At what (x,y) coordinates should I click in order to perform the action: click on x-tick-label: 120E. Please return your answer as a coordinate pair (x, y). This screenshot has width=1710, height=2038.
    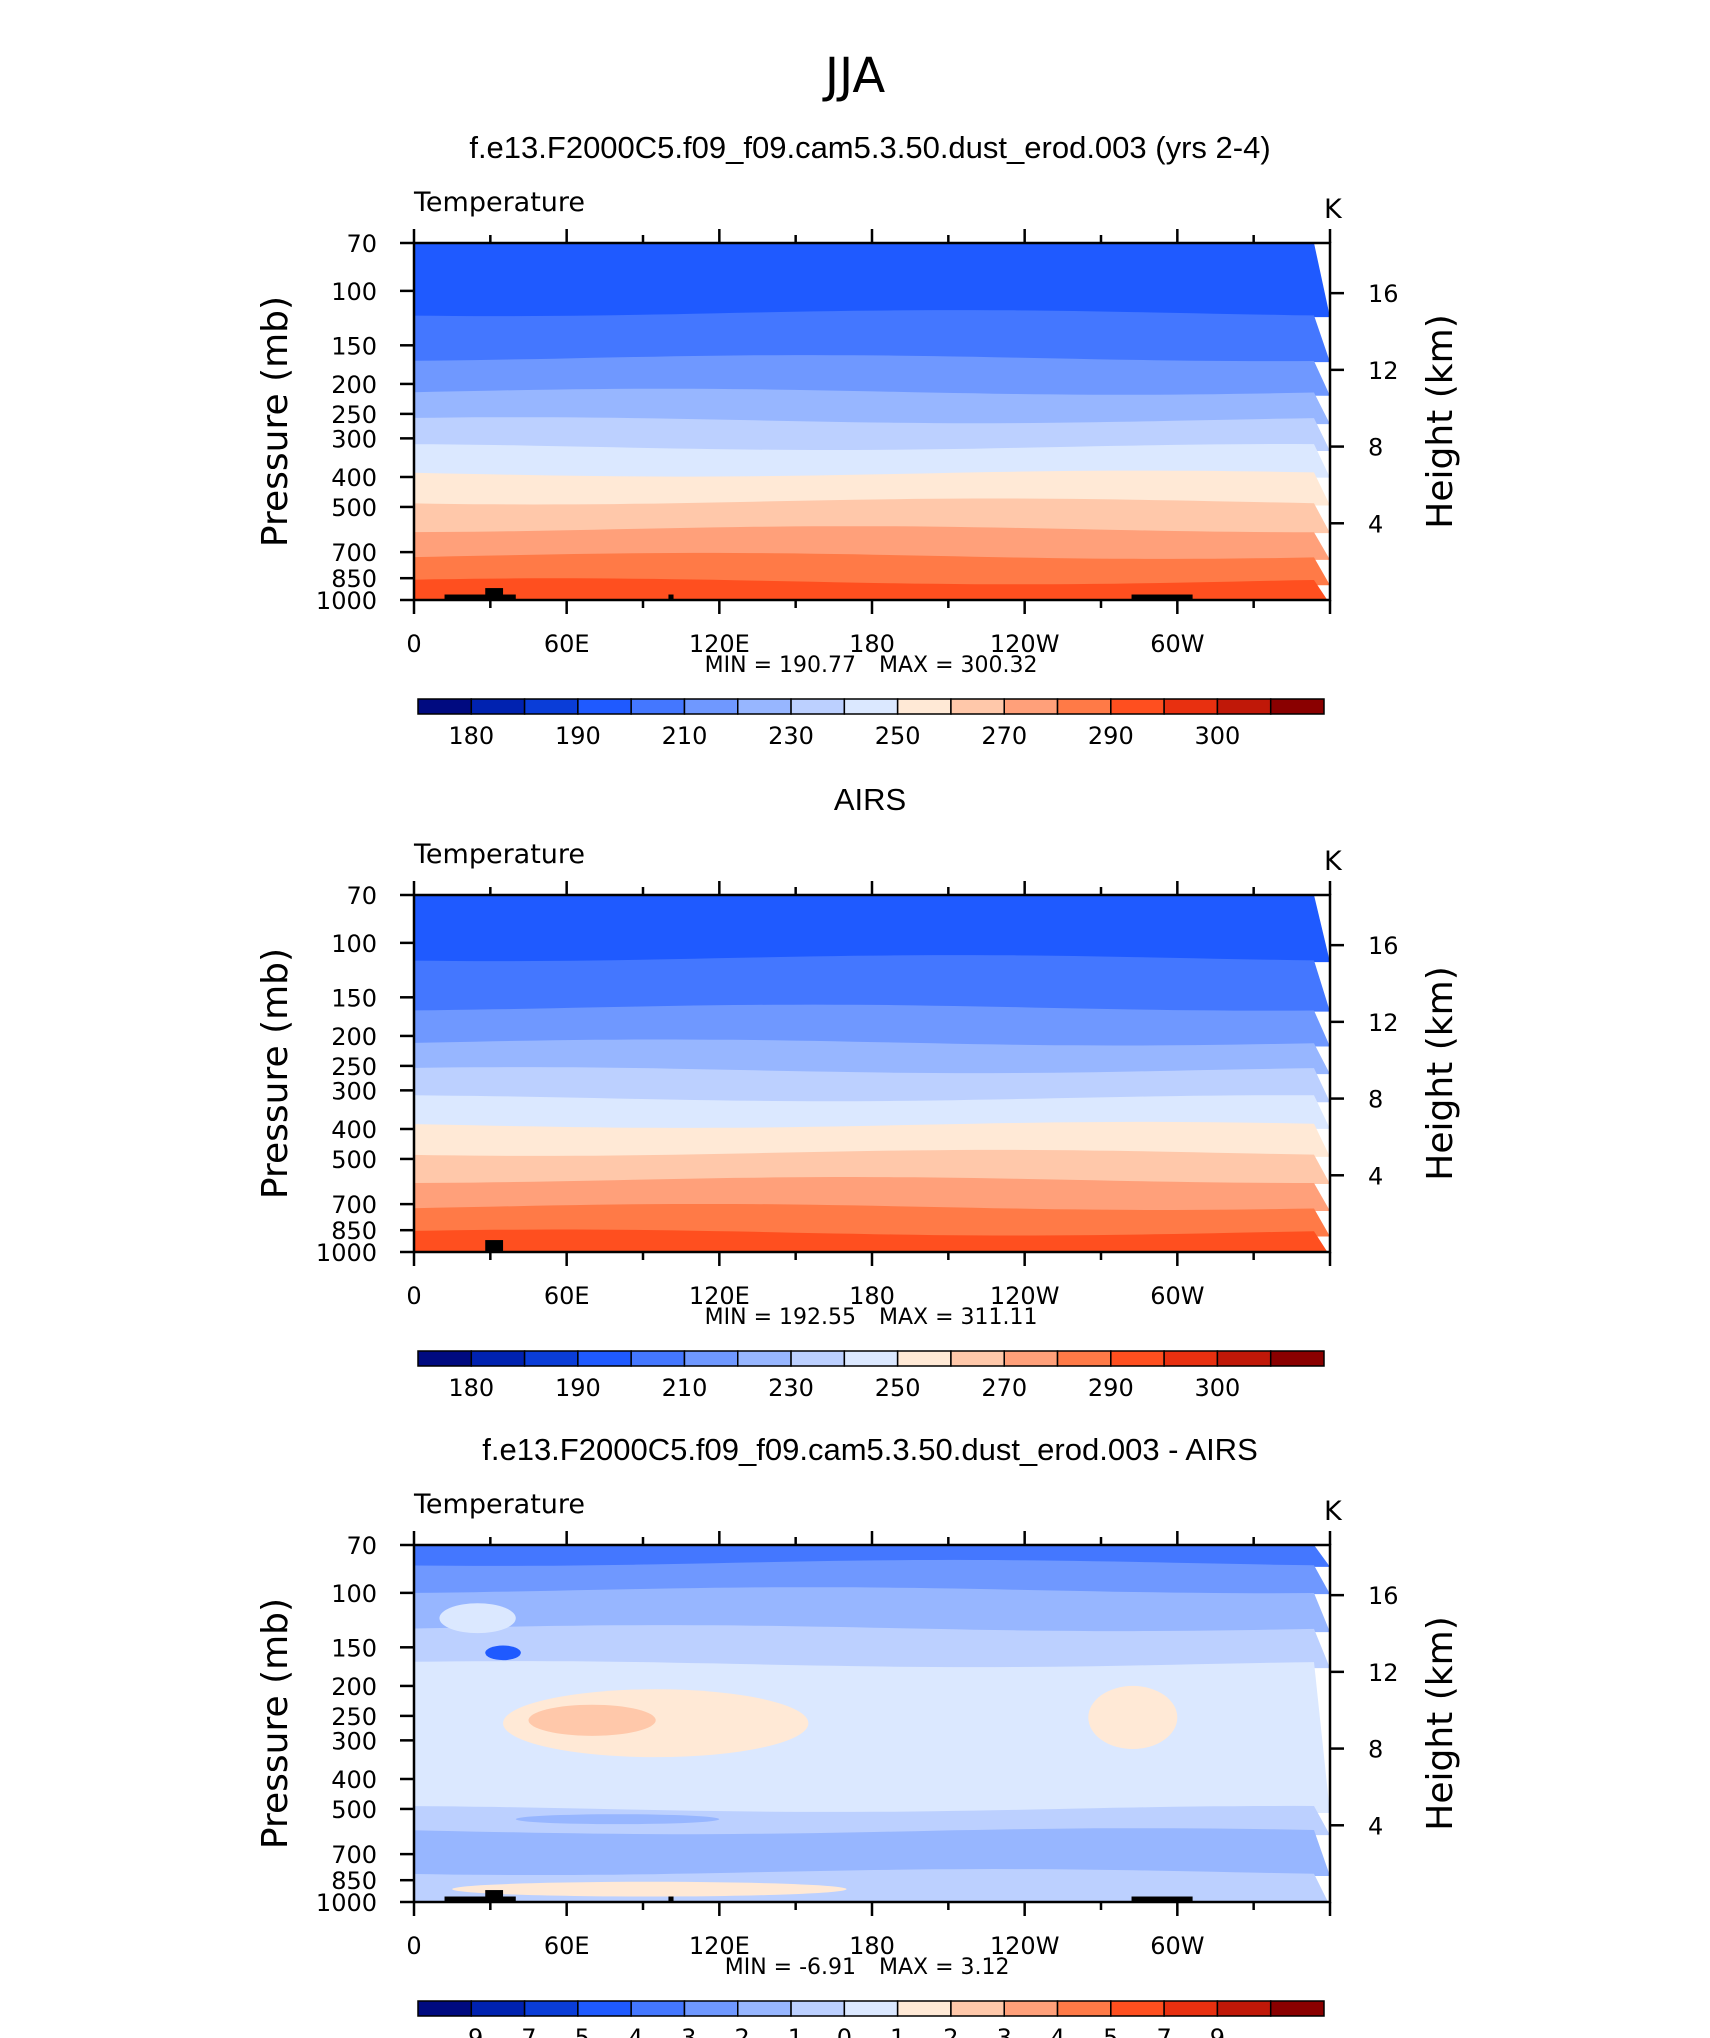
    Looking at the image, I should click on (719, 1296).